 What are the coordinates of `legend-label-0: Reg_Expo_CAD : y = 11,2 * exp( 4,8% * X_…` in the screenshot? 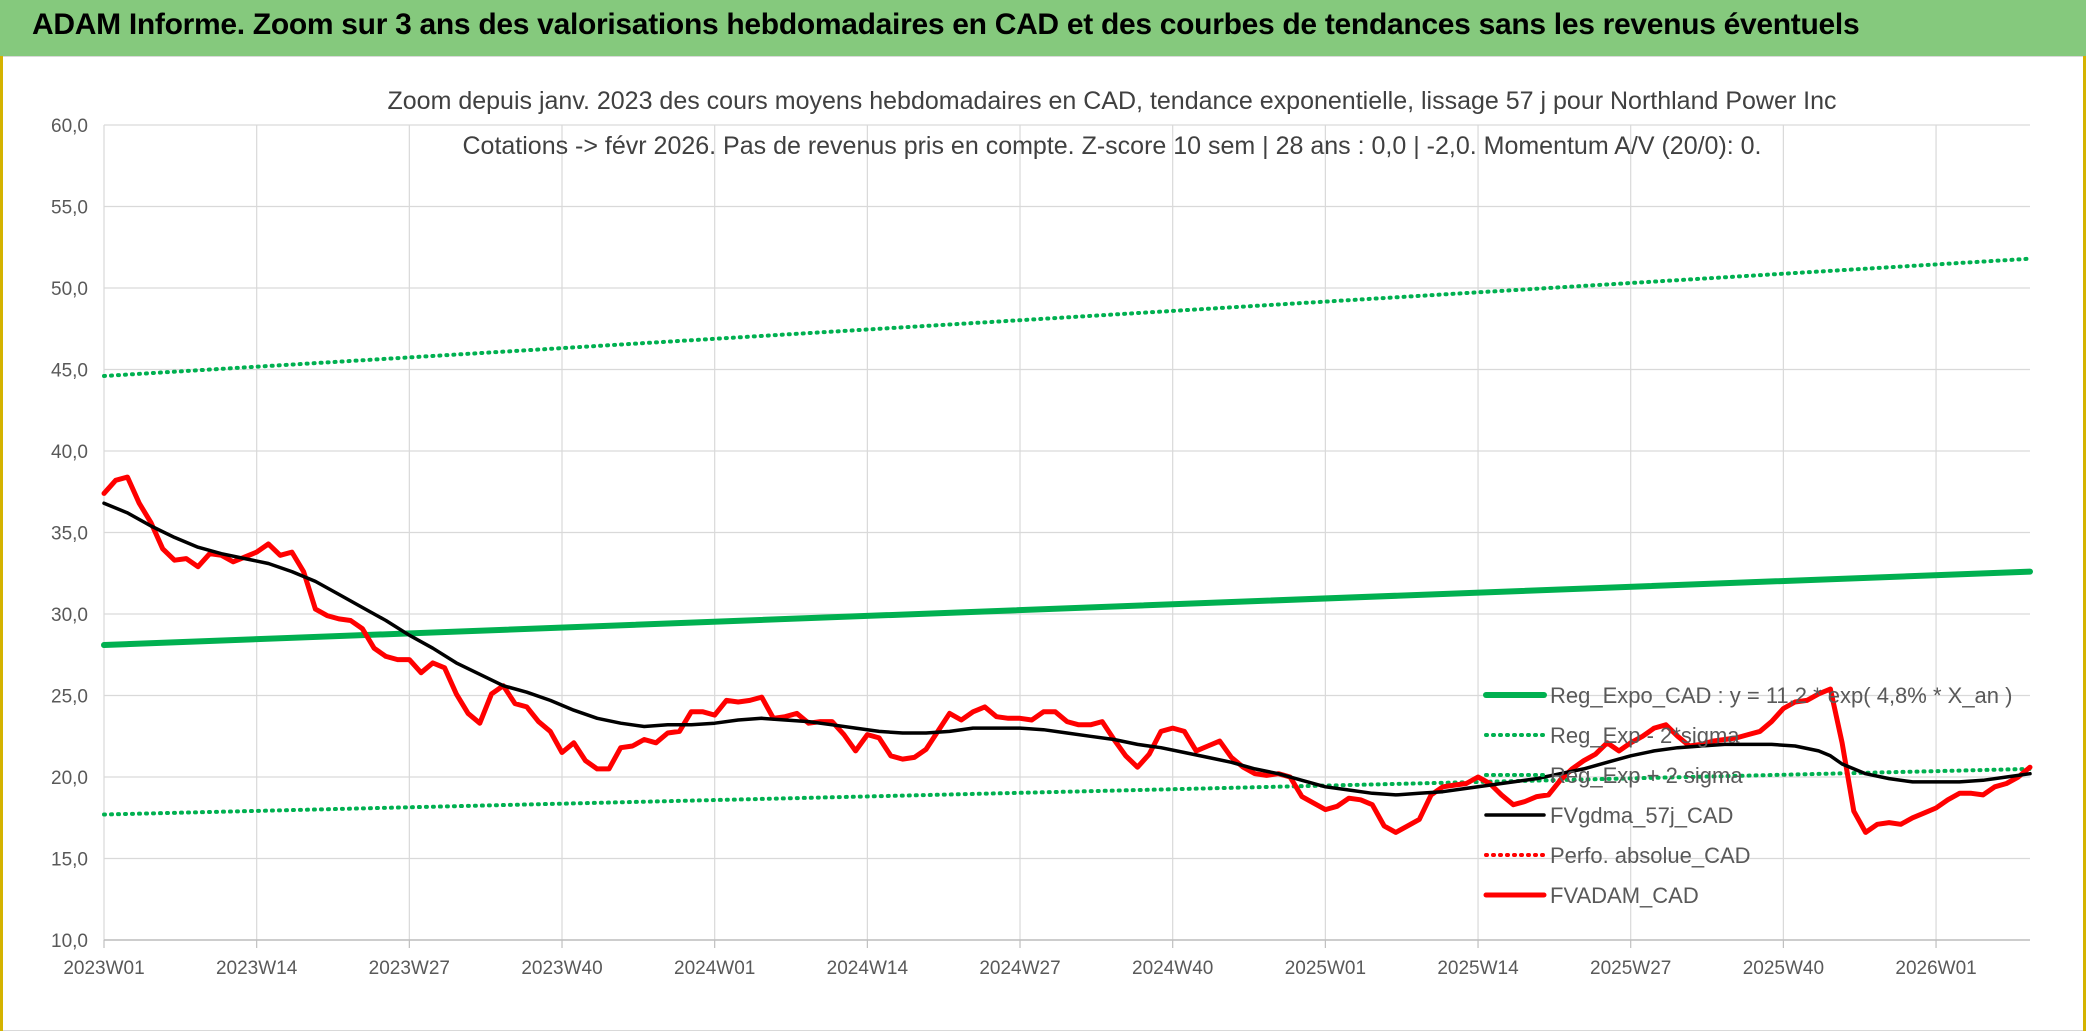 It's located at (1781, 695).